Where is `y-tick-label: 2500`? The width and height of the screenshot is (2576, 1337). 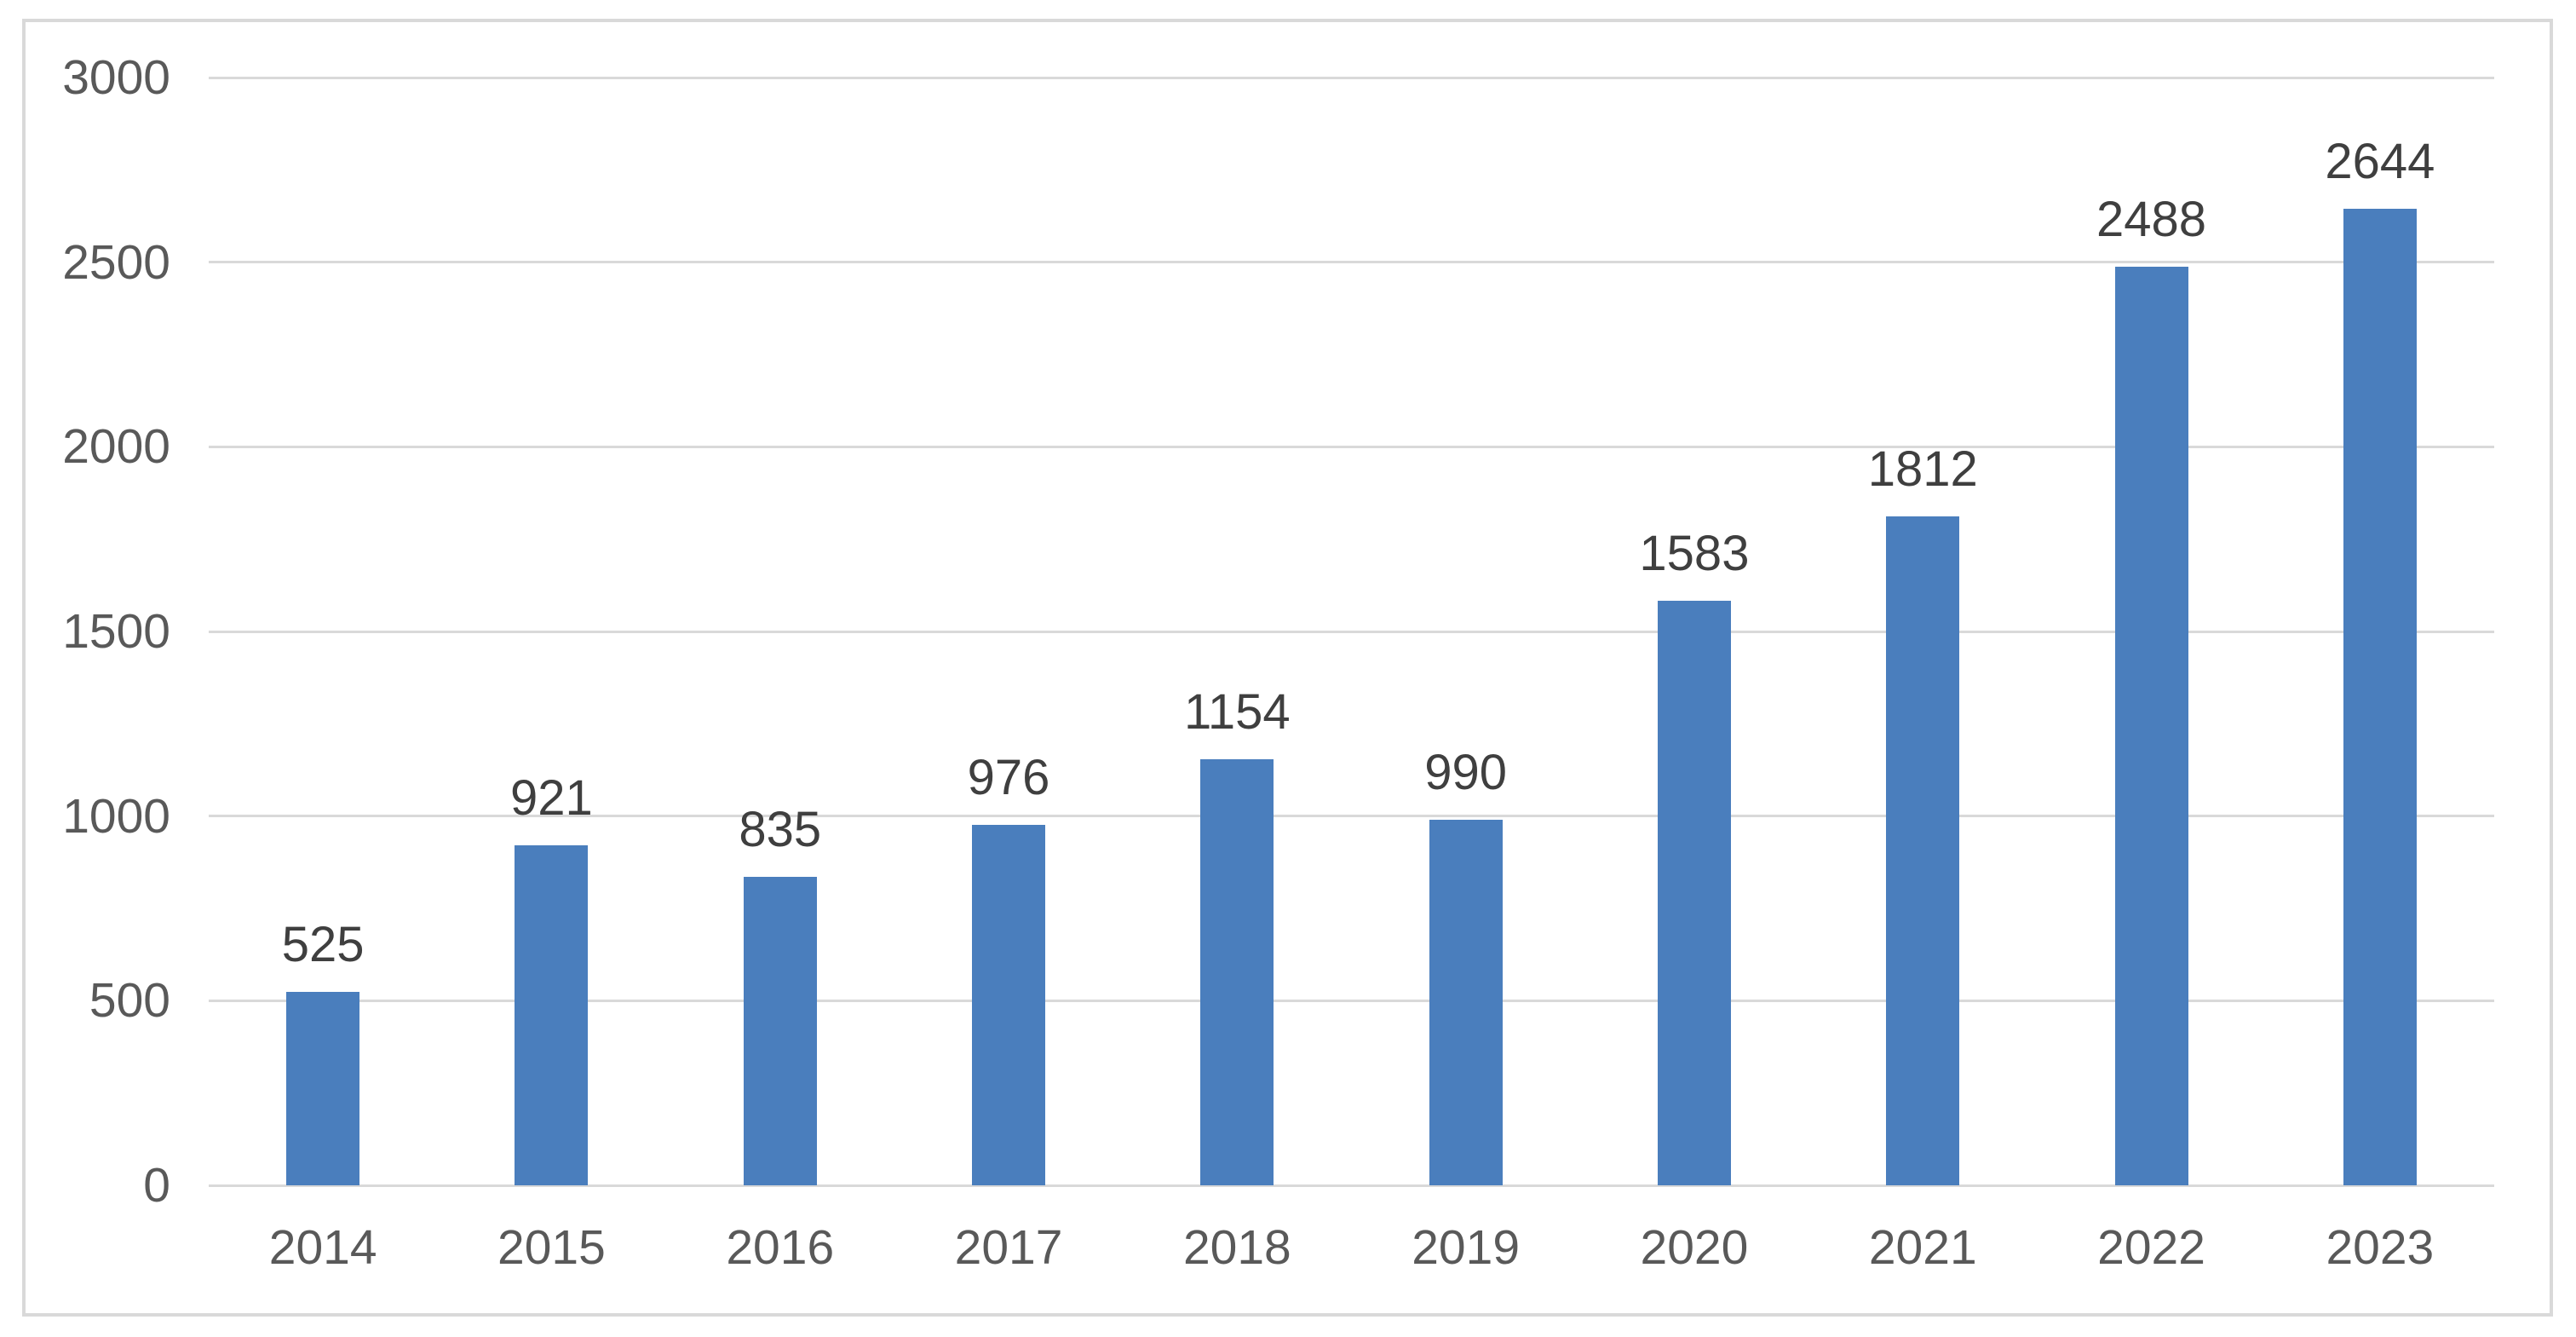 y-tick-label: 2500 is located at coordinates (116, 262).